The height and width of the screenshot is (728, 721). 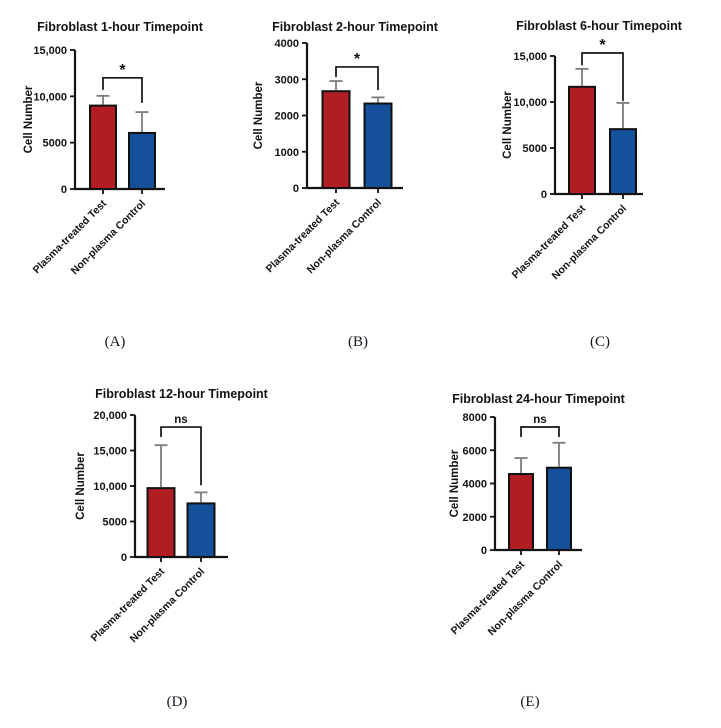 What do you see at coordinates (355, 27) in the screenshot?
I see `chart-title: Fibroblast 2-hour Timepoint` at bounding box center [355, 27].